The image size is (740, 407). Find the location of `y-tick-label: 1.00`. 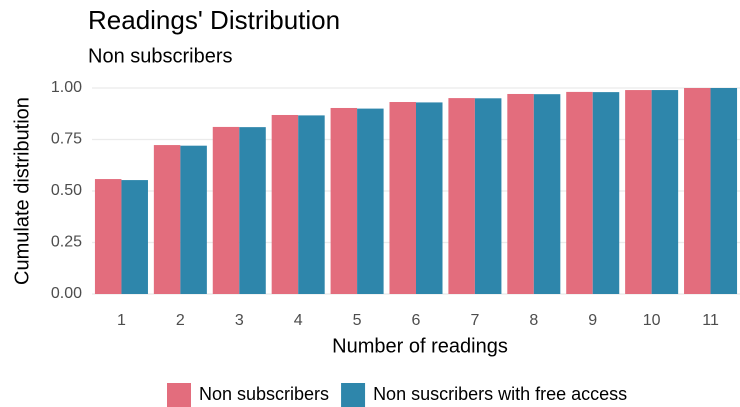

y-tick-label: 1.00 is located at coordinates (66, 87).